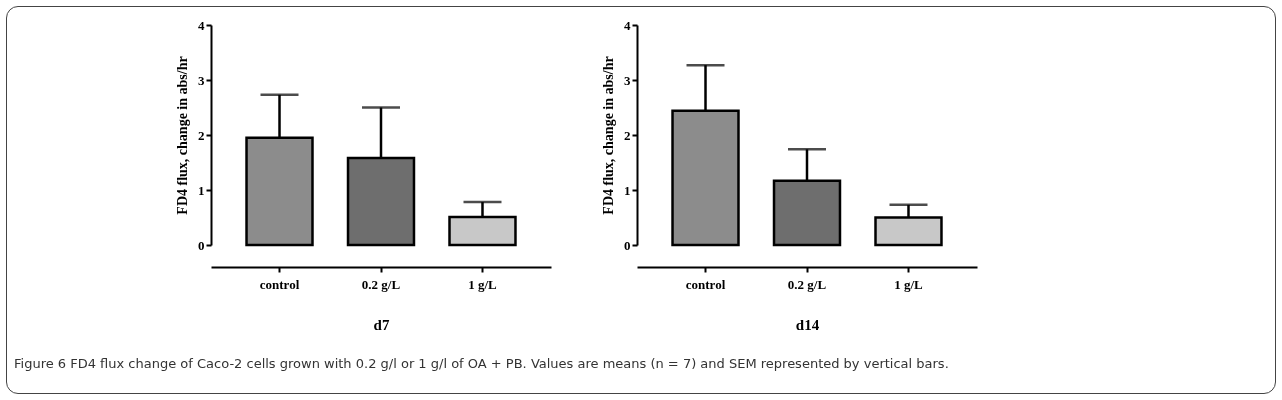  Describe the element at coordinates (381, 324) in the screenshot. I see `x-axis-title: d7` at that location.